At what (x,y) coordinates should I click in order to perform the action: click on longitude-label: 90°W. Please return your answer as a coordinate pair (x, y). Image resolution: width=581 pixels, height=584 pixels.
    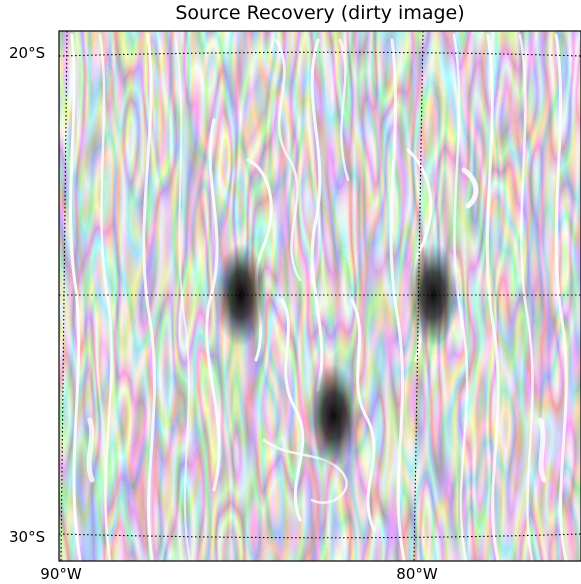
    Looking at the image, I should click on (61, 574).